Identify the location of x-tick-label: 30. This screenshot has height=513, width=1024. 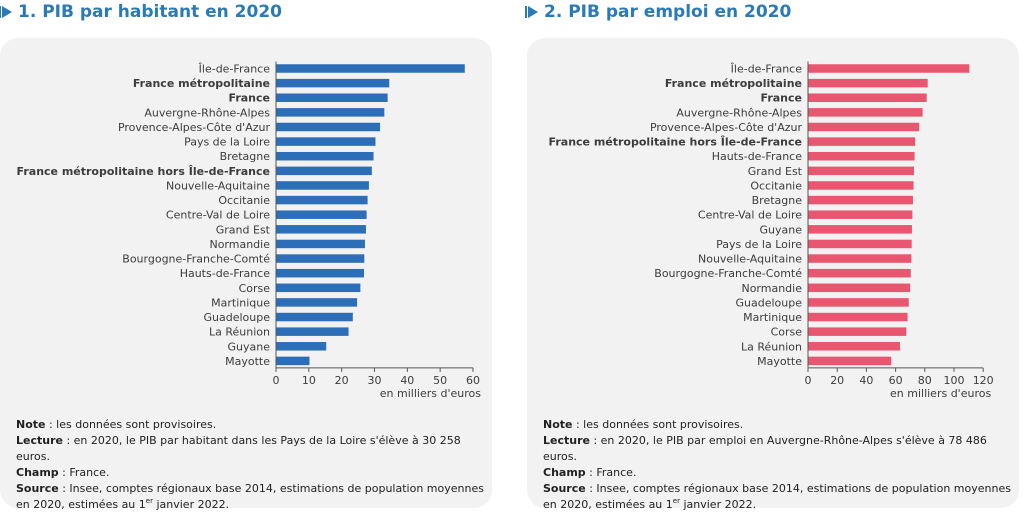
(374, 380).